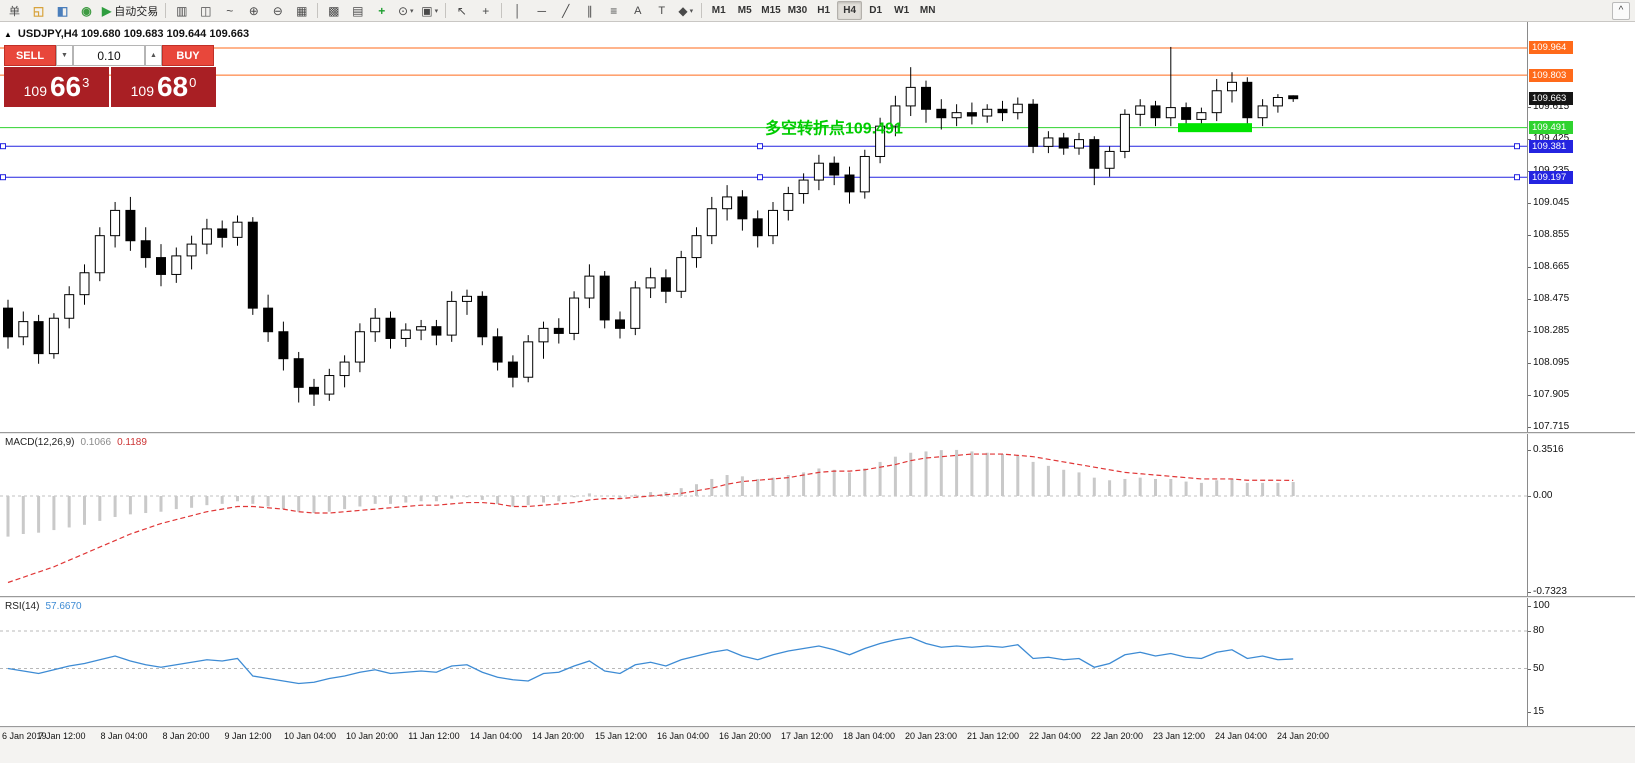 Image resolution: width=1635 pixels, height=763 pixels. Describe the element at coordinates (650, 518) in the screenshot. I see `macd-signal-line` at that location.